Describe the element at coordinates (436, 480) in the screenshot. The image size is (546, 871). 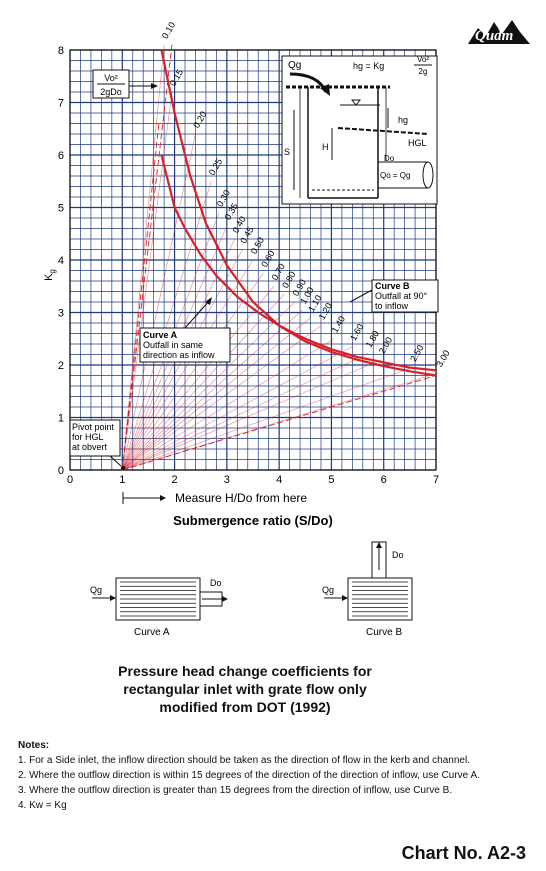
I see `x-tick-label: 7` at that location.